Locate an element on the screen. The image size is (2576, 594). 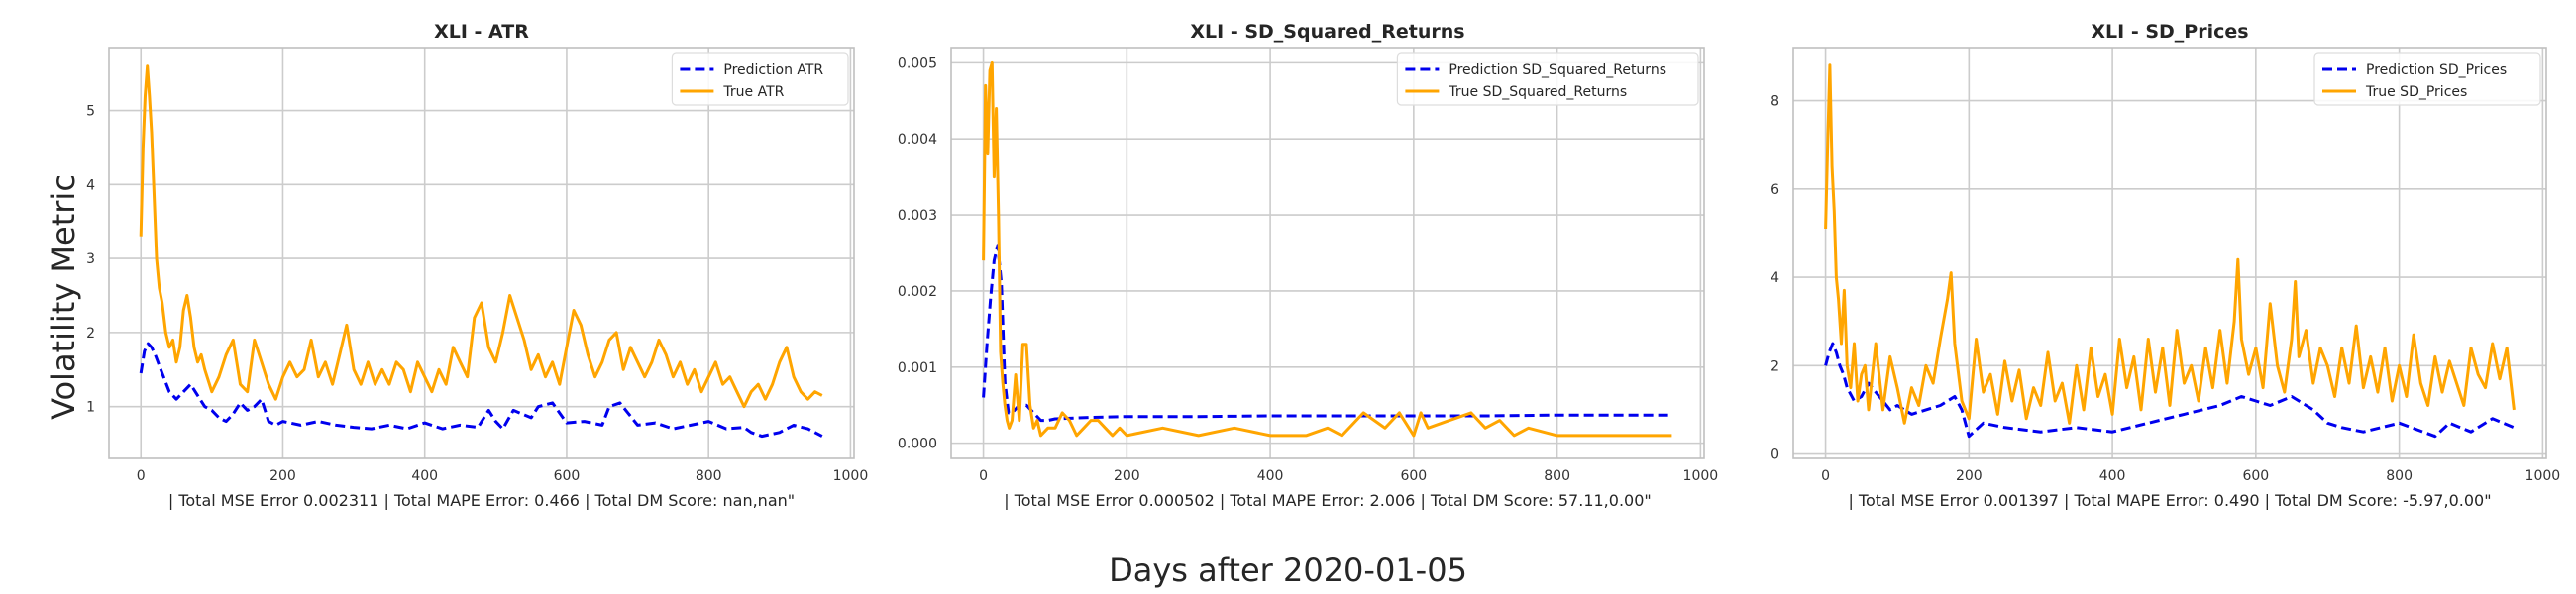
y-tick-label: 0.003 is located at coordinates (917, 216).